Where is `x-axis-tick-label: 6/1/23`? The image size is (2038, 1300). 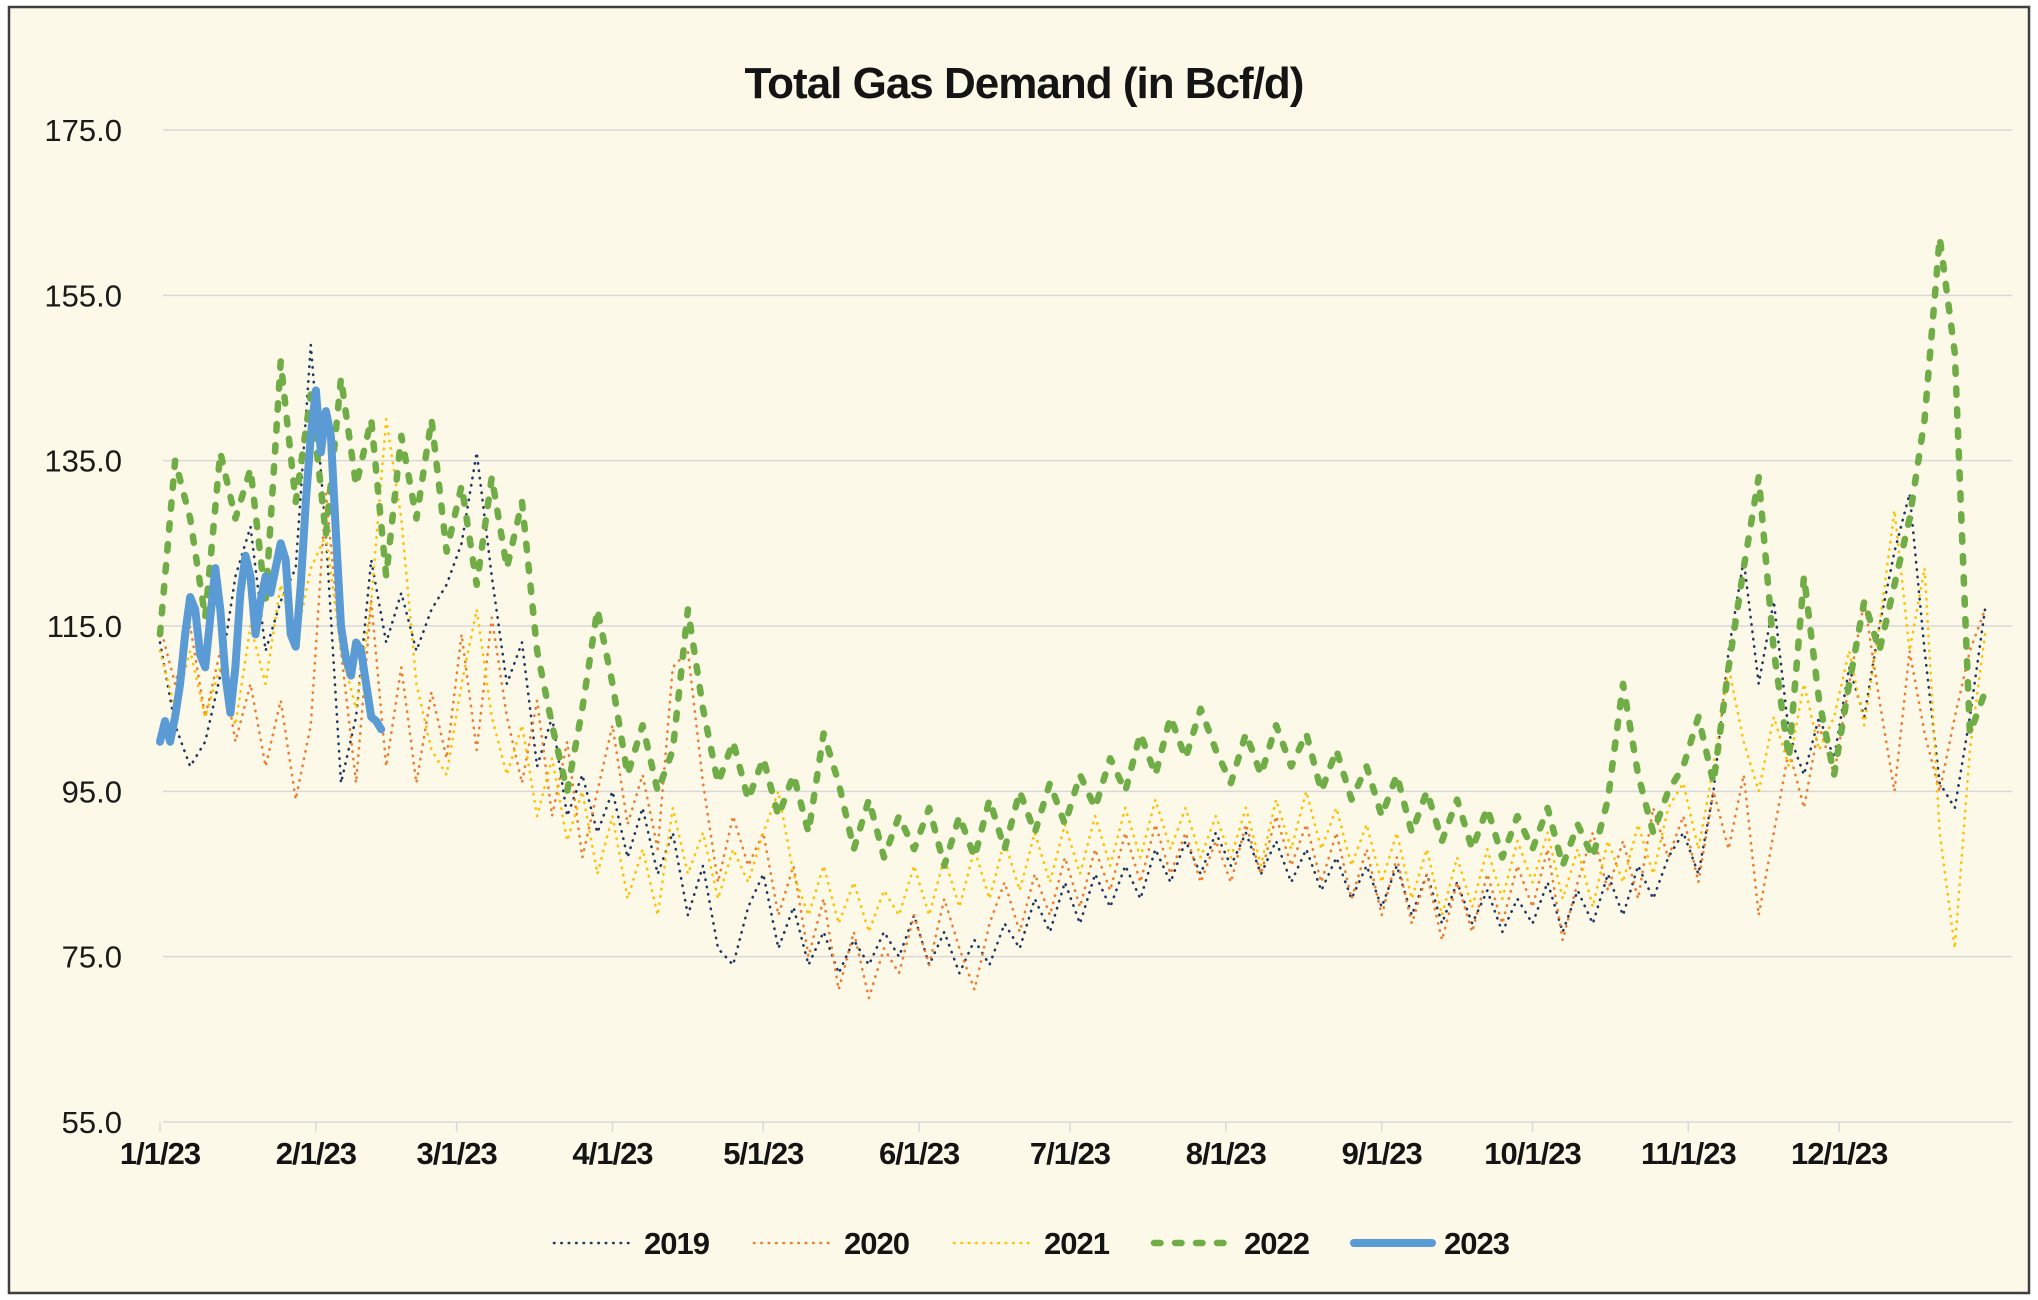 x-axis-tick-label: 6/1/23 is located at coordinates (919, 1153).